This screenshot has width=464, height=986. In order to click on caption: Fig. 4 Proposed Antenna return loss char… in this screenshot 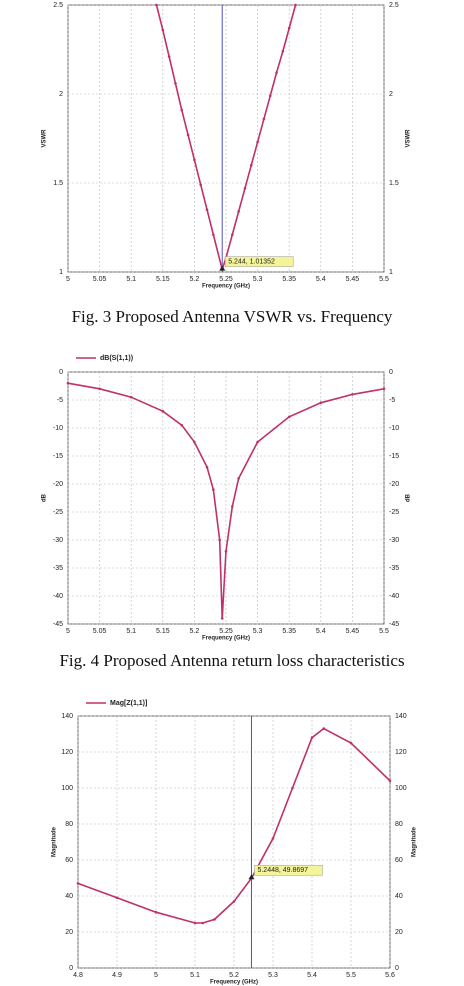, I will do `click(231, 660)`.